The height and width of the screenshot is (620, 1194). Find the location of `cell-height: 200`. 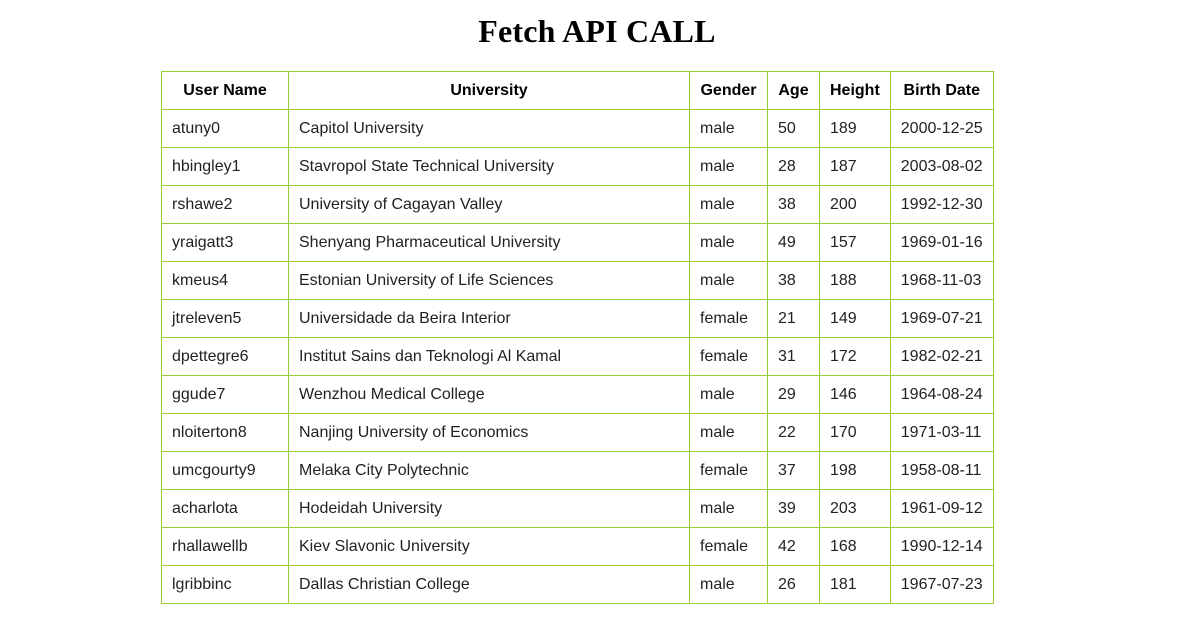

cell-height: 200 is located at coordinates (855, 204).